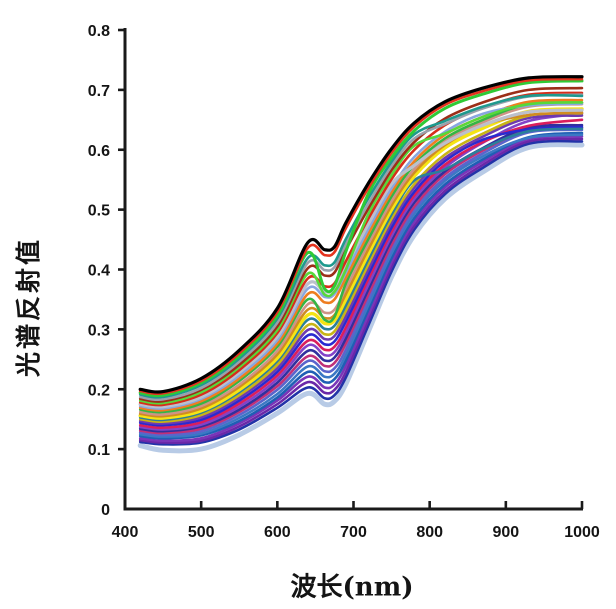 This screenshot has width=616, height=609. What do you see at coordinates (99, 91) in the screenshot?
I see `y-tick-label: 0.7` at bounding box center [99, 91].